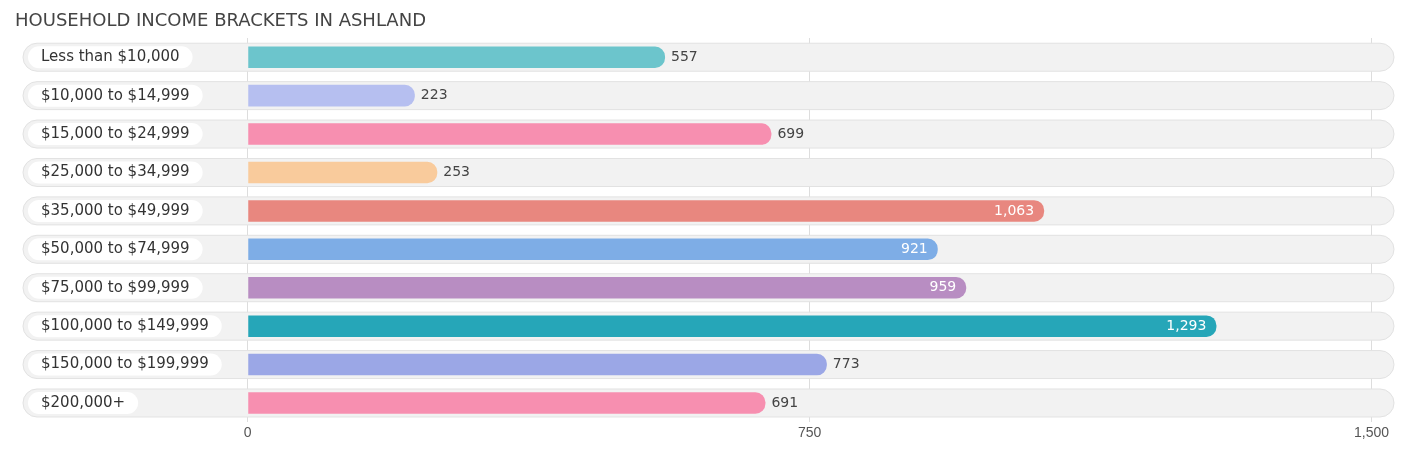 Image resolution: width=1406 pixels, height=449 pixels. I want to click on y-tick-label: $10,000 to $14,999, so click(115, 94).